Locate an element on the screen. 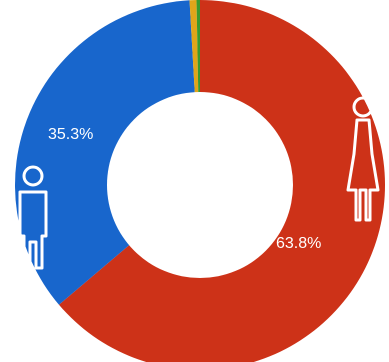  slice-label-male: 35.3% is located at coordinates (70, 134).